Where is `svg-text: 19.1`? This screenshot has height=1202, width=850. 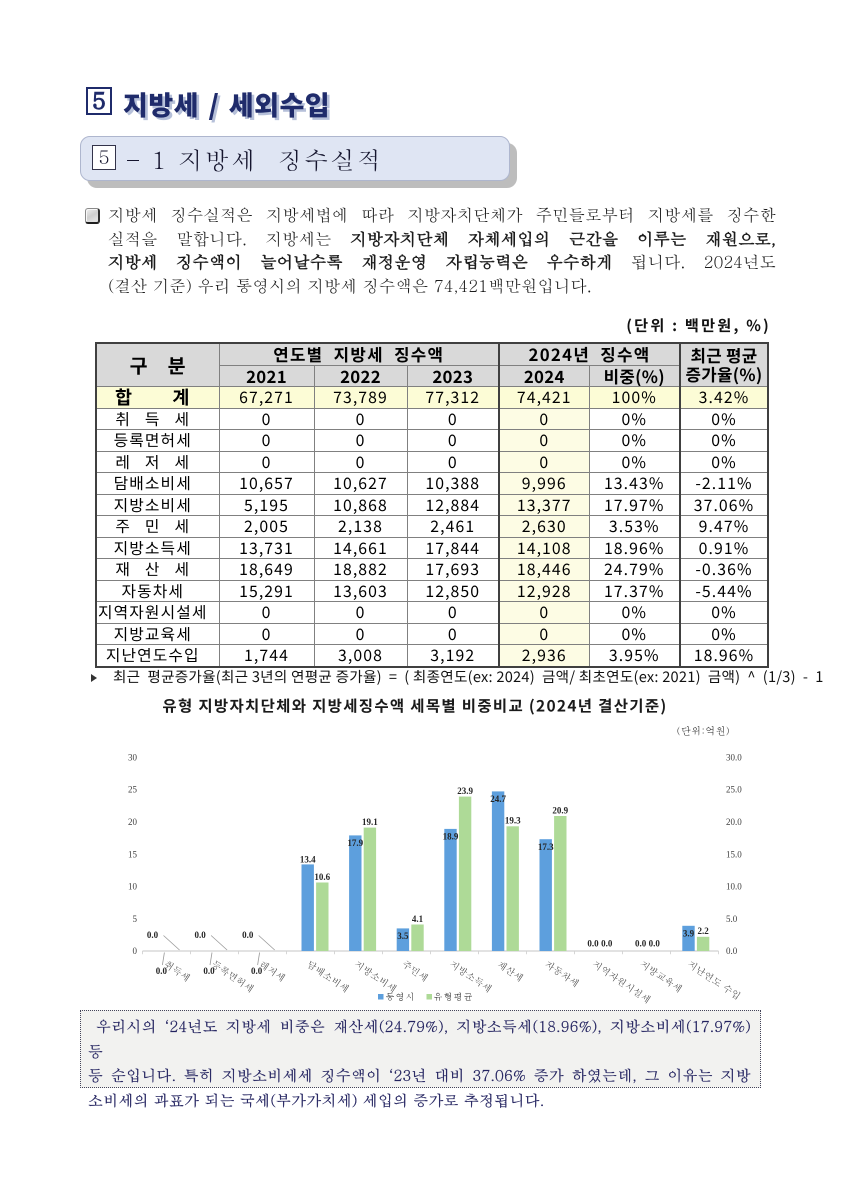 svg-text: 19.1 is located at coordinates (370, 822).